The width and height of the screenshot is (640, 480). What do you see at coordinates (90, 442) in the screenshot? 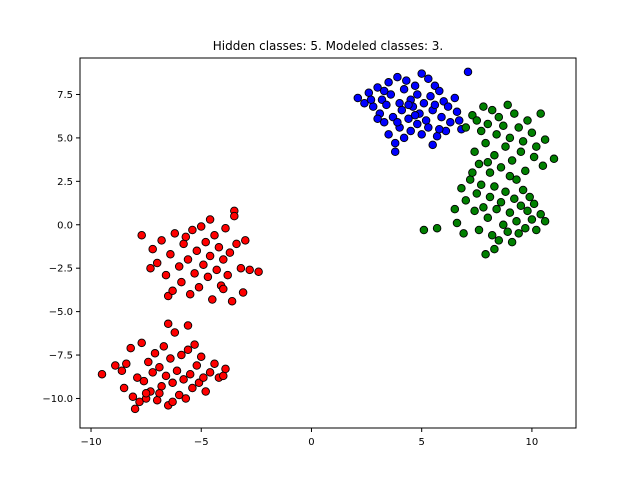
I see `x-tick-label: −10` at bounding box center [90, 442].